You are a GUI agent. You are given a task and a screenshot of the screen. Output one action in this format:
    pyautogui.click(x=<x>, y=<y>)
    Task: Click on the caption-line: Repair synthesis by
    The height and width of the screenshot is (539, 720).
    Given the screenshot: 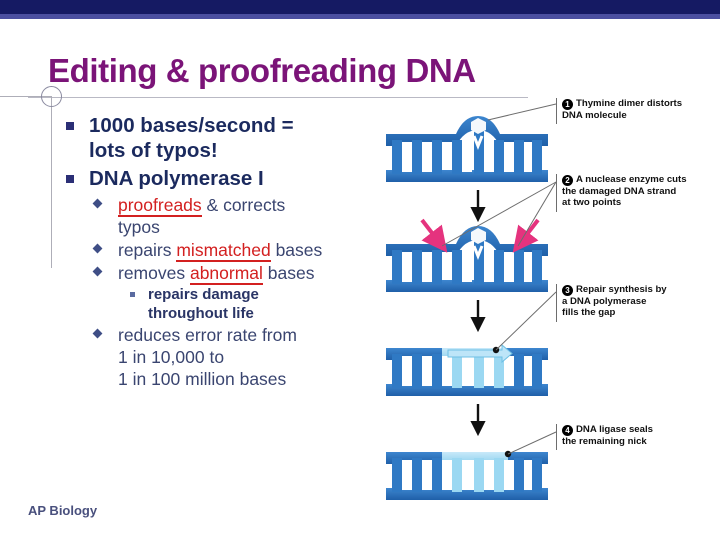 What is the action you would take?
    pyautogui.click(x=621, y=289)
    